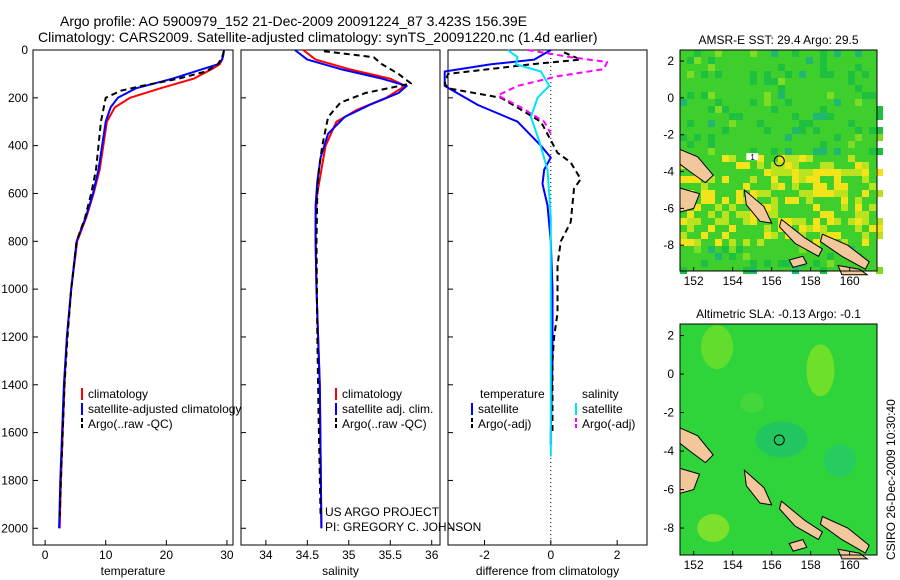  Describe the element at coordinates (752, 157) in the screenshot. I see `profile-number-label: 1` at that location.